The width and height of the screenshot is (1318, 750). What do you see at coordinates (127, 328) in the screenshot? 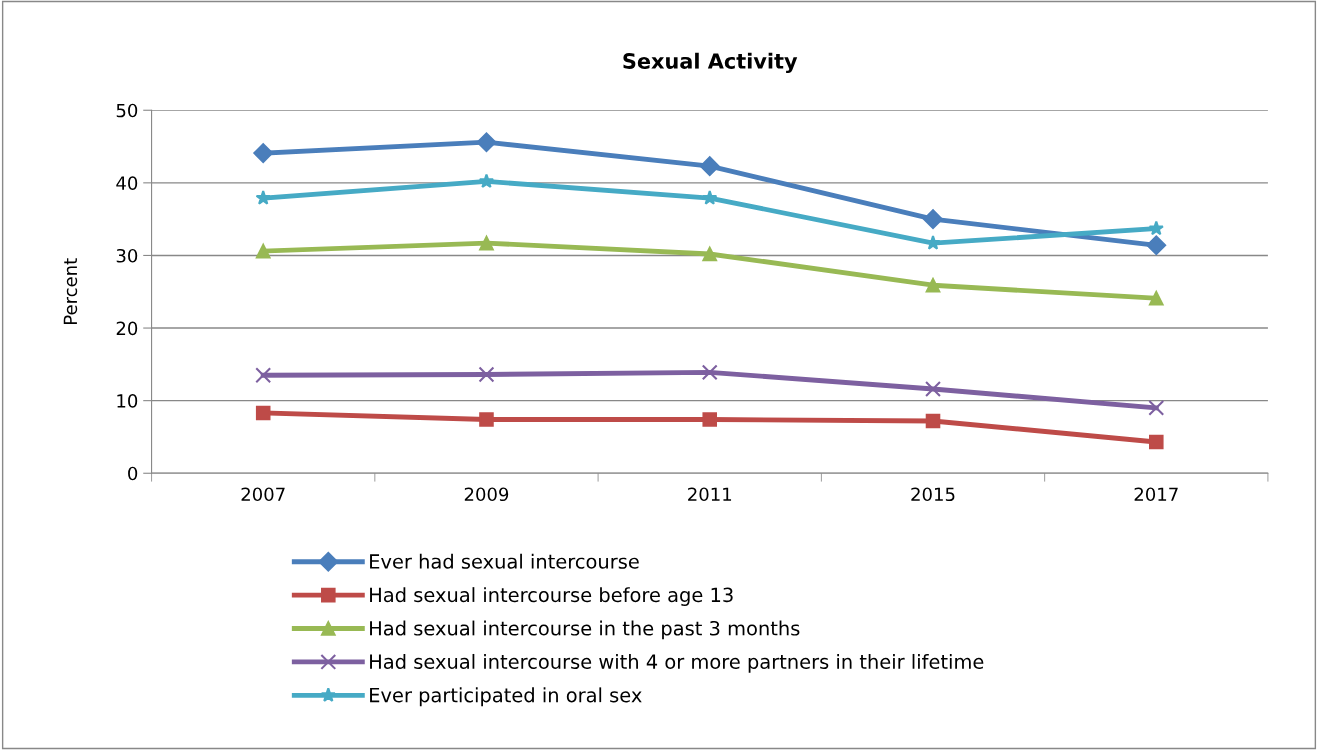
I see `y-tick-label: 20` at bounding box center [127, 328].